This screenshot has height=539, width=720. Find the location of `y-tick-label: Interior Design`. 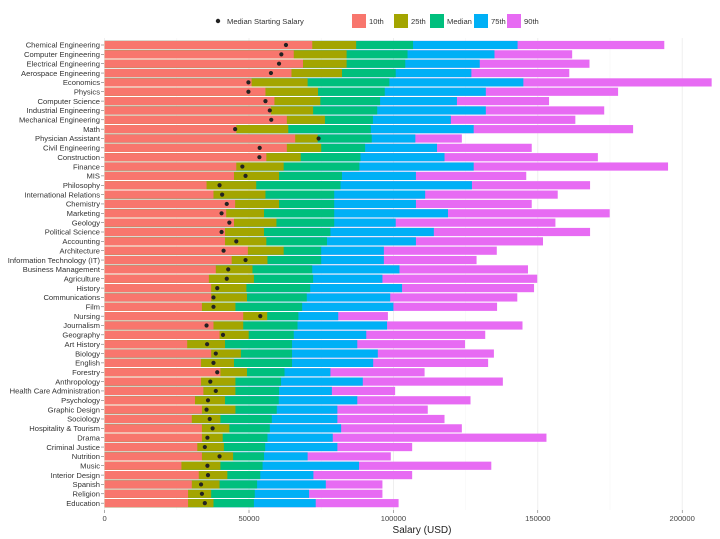

y-tick-label: Interior Design is located at coordinates (75, 475).